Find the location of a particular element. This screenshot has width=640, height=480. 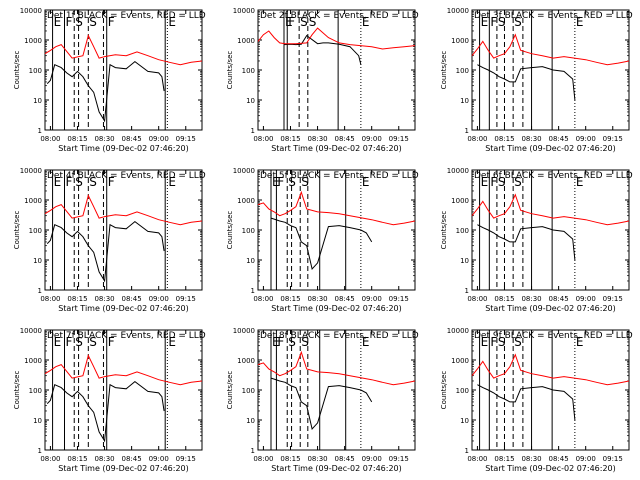

panel-6-xtick-label: 08:00 is located at coordinates (477, 299).